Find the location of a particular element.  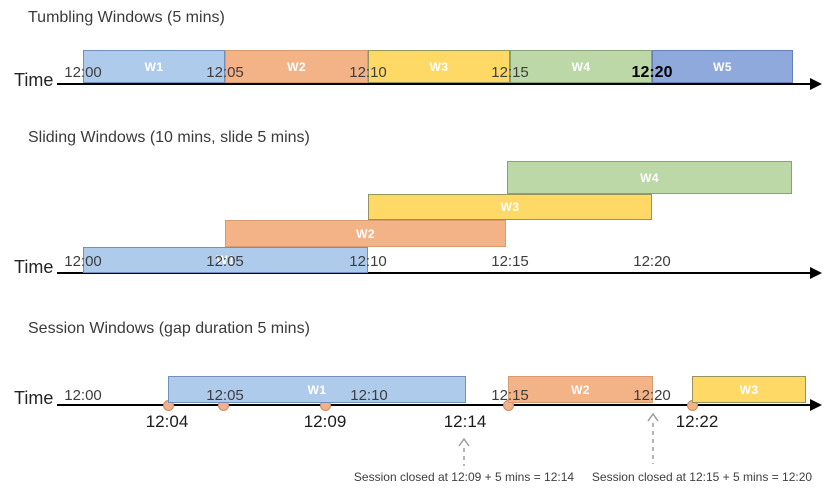

session-window-w3: W3 is located at coordinates (749, 389).